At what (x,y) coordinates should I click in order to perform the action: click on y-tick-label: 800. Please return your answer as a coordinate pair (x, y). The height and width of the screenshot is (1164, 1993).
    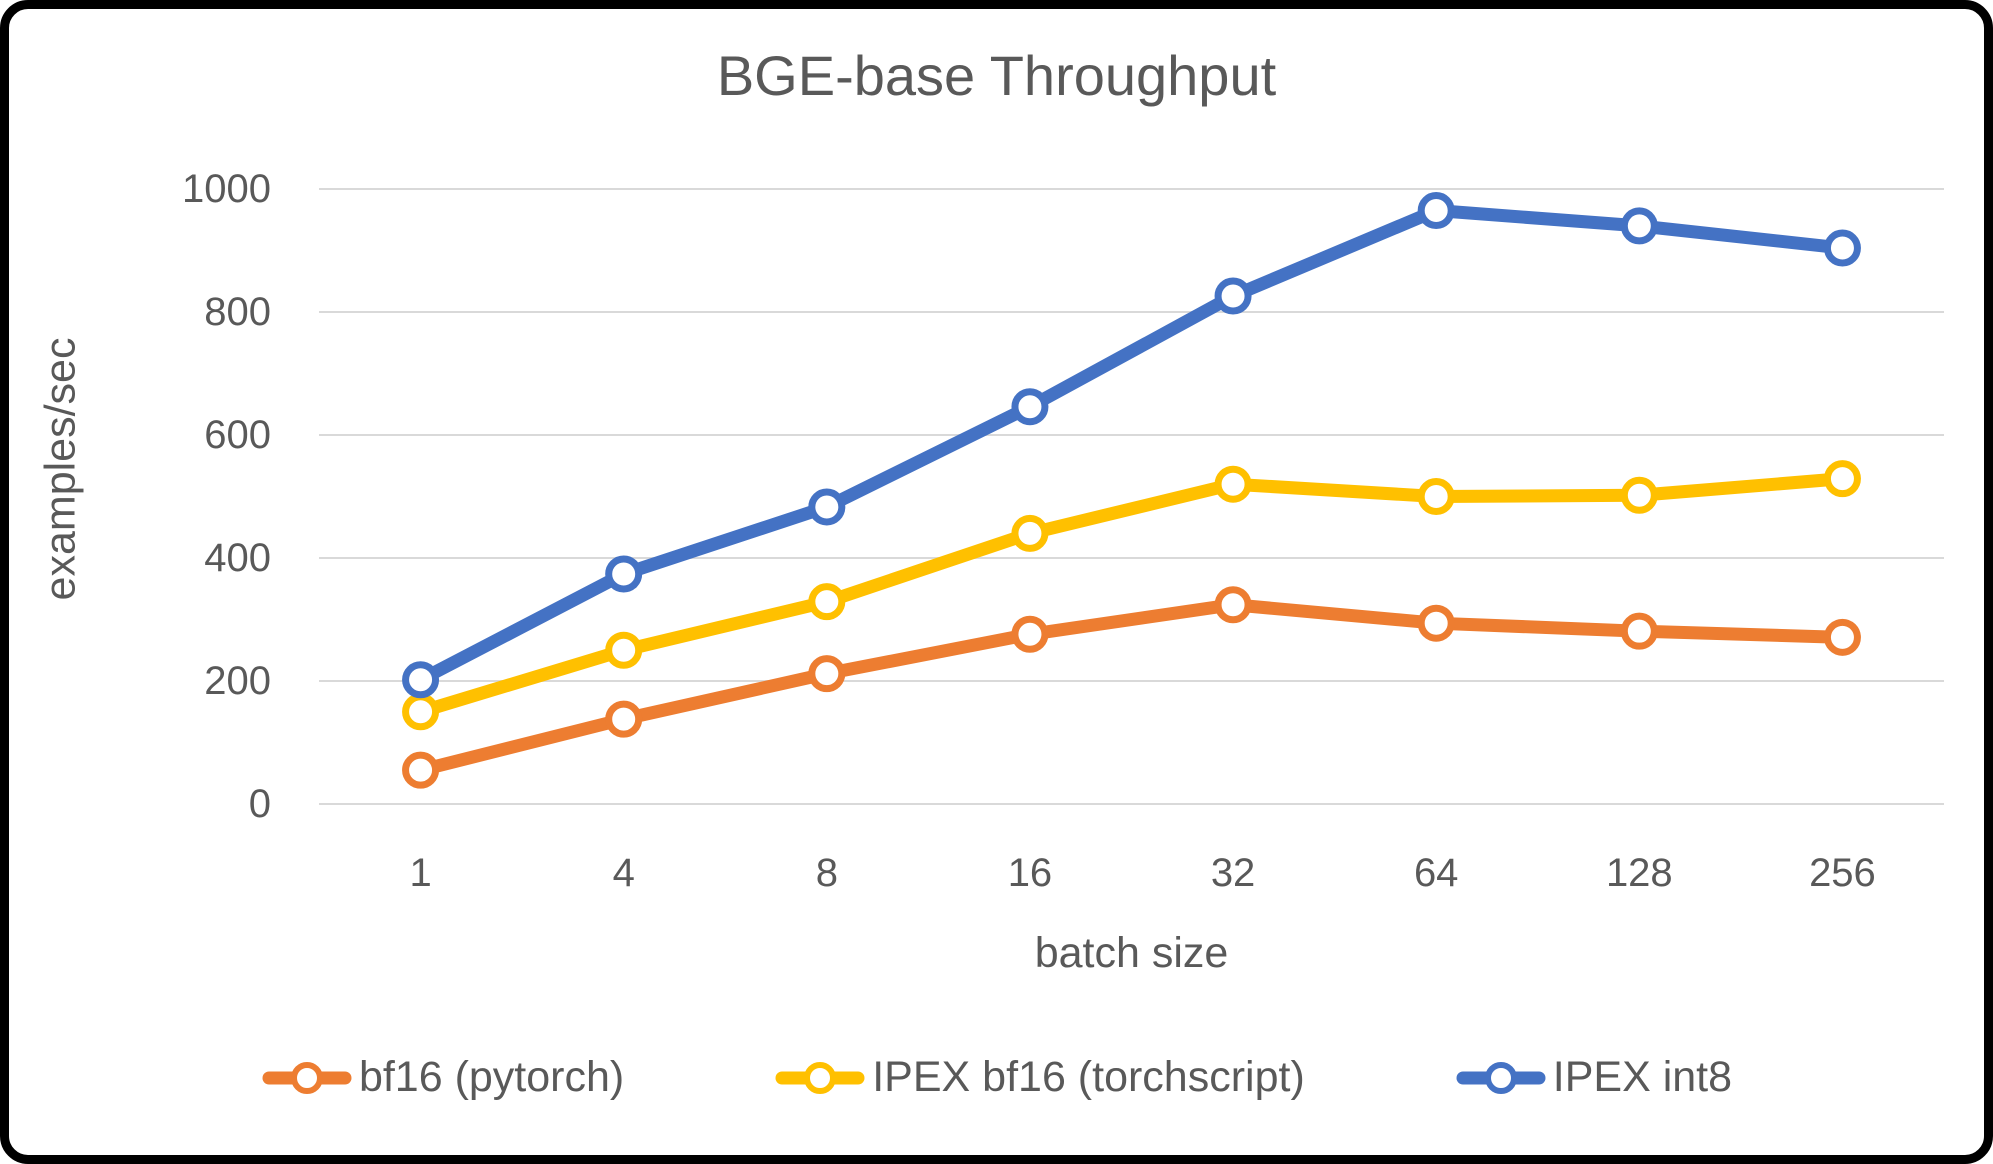
    Looking at the image, I should click on (237, 312).